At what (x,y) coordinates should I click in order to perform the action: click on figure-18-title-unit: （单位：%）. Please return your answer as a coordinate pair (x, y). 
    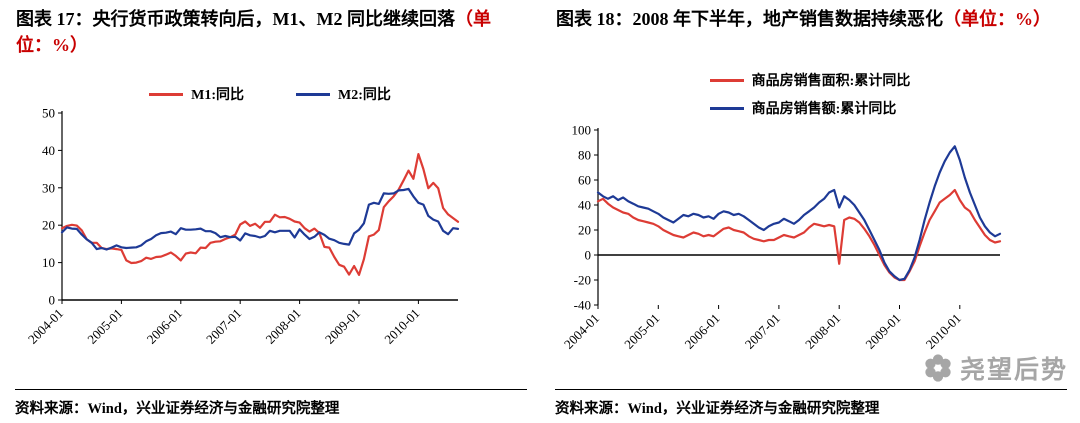
    Looking at the image, I should click on (997, 19).